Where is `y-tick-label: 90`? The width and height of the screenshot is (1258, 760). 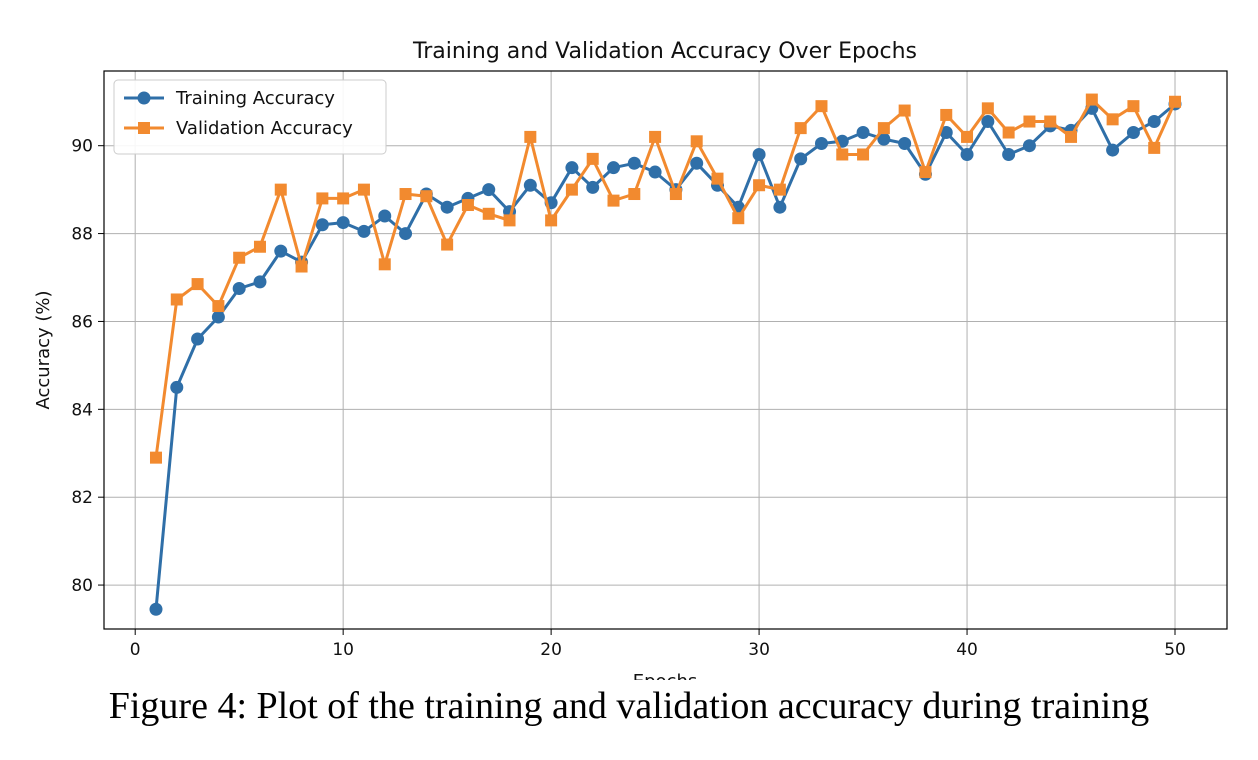
y-tick-label: 90 is located at coordinates (82, 147).